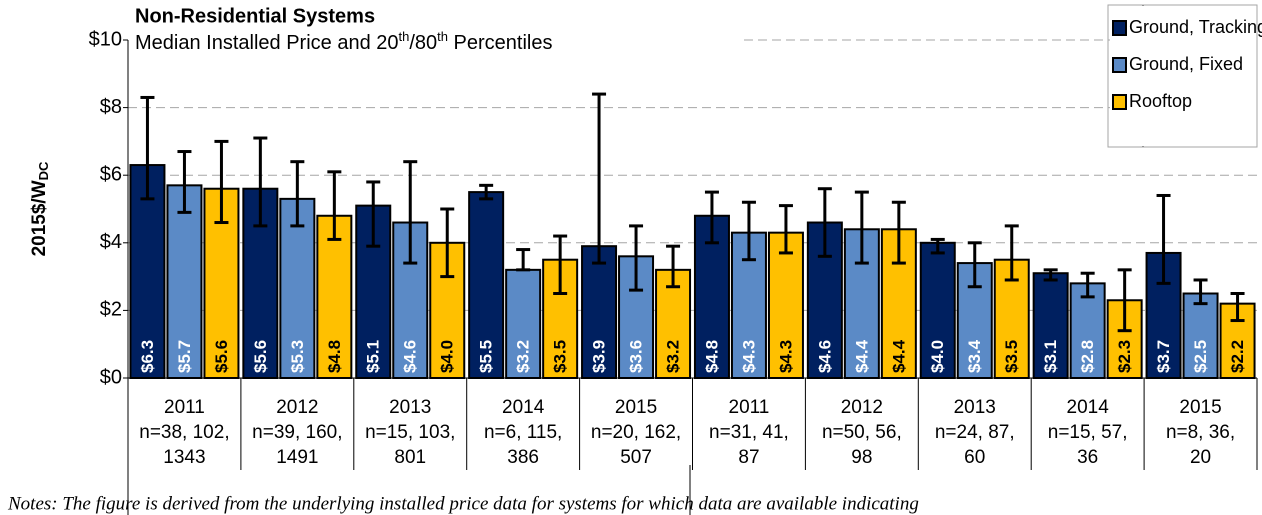 This screenshot has width=1262, height=515. Describe the element at coordinates (410, 432) in the screenshot. I see `x-tick-label: n=15, 103,` at that location.